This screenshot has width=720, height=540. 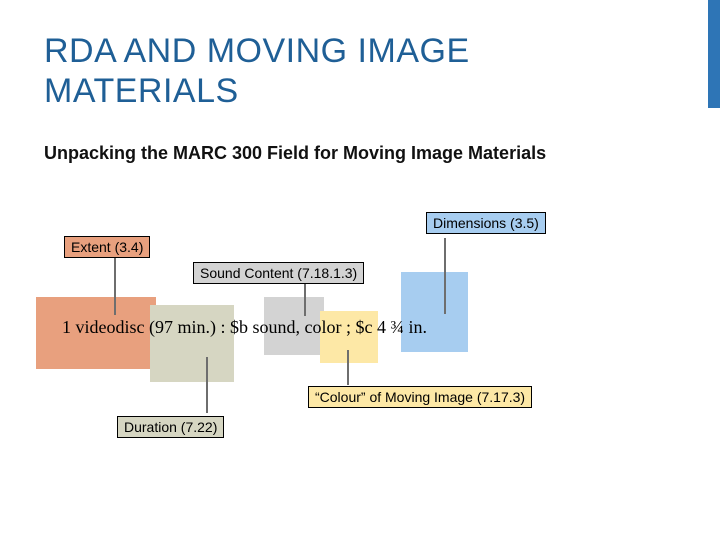 I want to click on sound-connector, so click(x=305, y=300).